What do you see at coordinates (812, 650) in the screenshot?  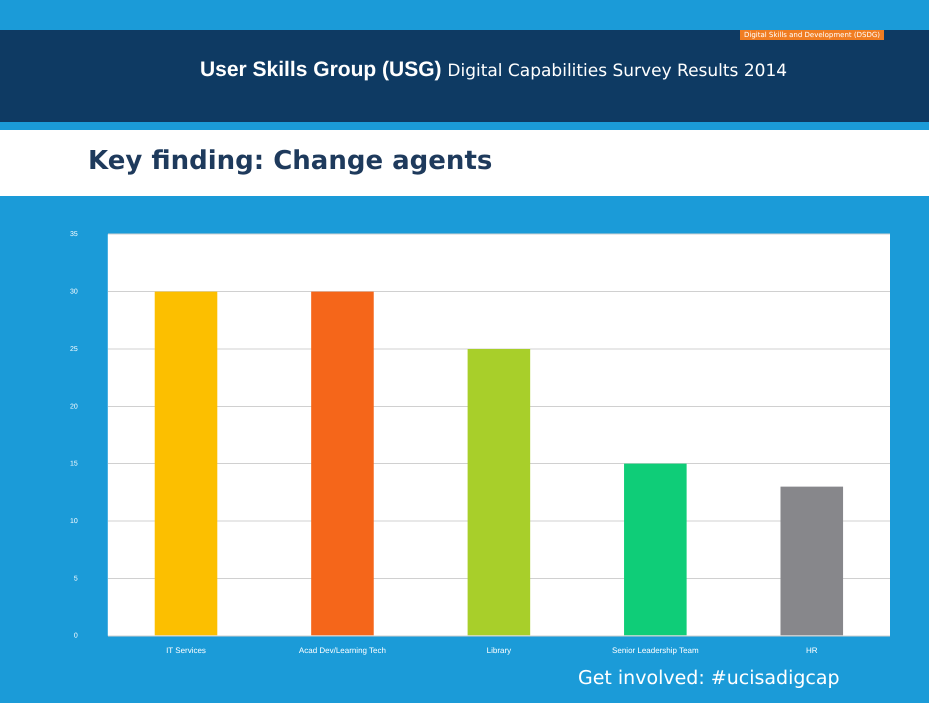 I see `x-tick-label: HR` at bounding box center [812, 650].